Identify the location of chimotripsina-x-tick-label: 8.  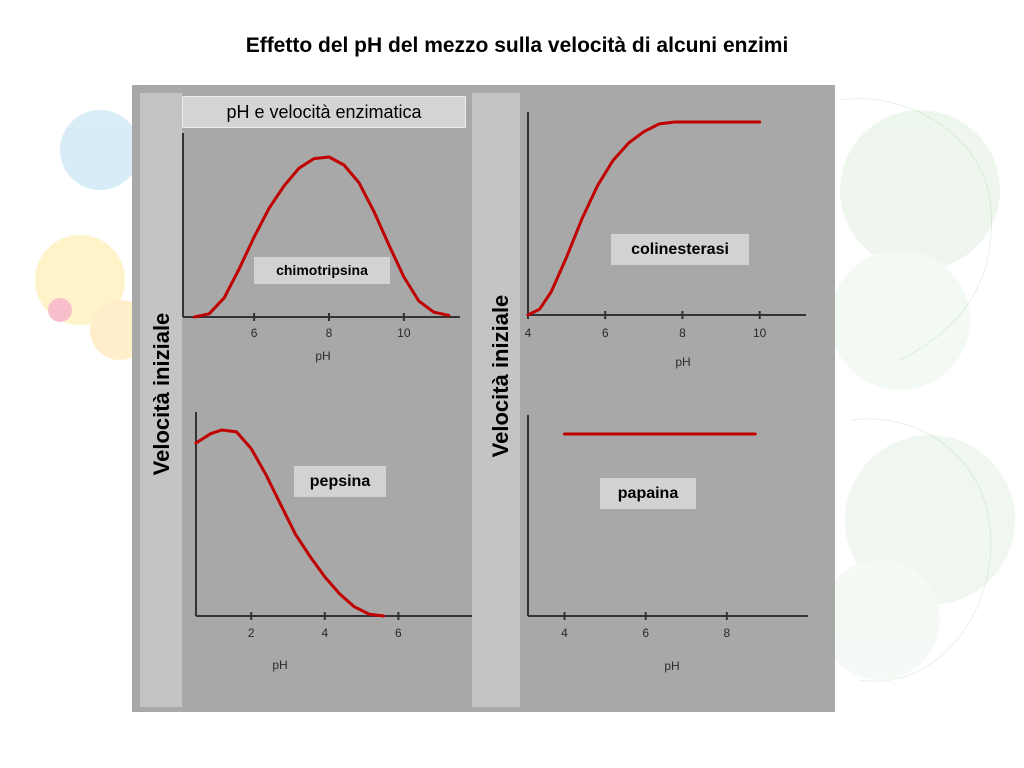
(329, 333).